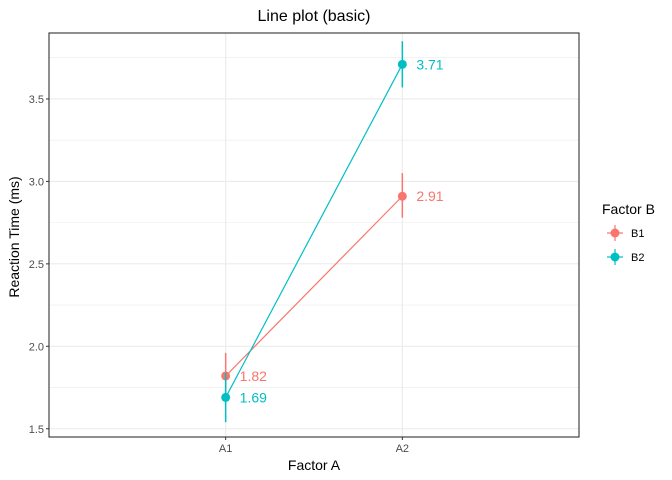 This screenshot has width=672, height=480. What do you see at coordinates (36, 182) in the screenshot?
I see `y-tick-label: 3.0` at bounding box center [36, 182].